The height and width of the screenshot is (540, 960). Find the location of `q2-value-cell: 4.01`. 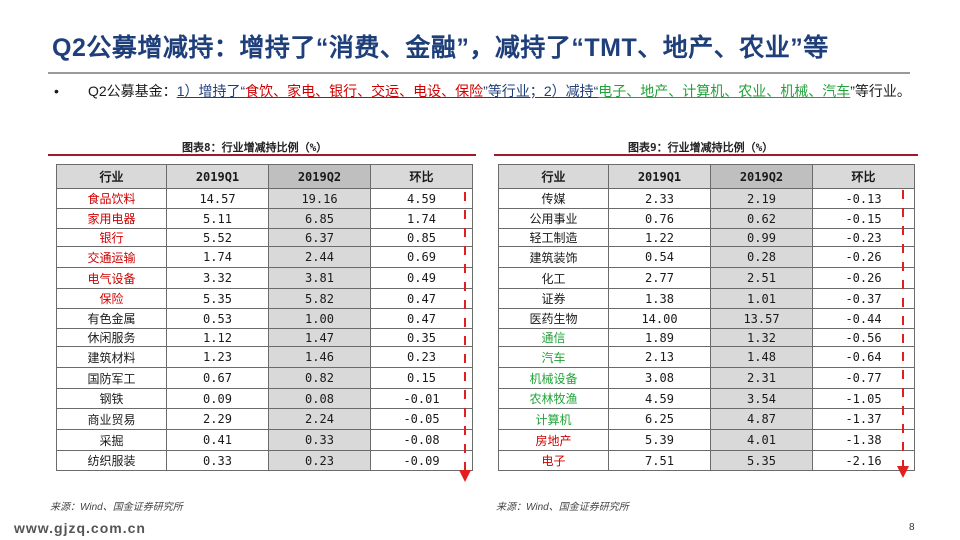

q2-value-cell: 4.01 is located at coordinates (761, 440).